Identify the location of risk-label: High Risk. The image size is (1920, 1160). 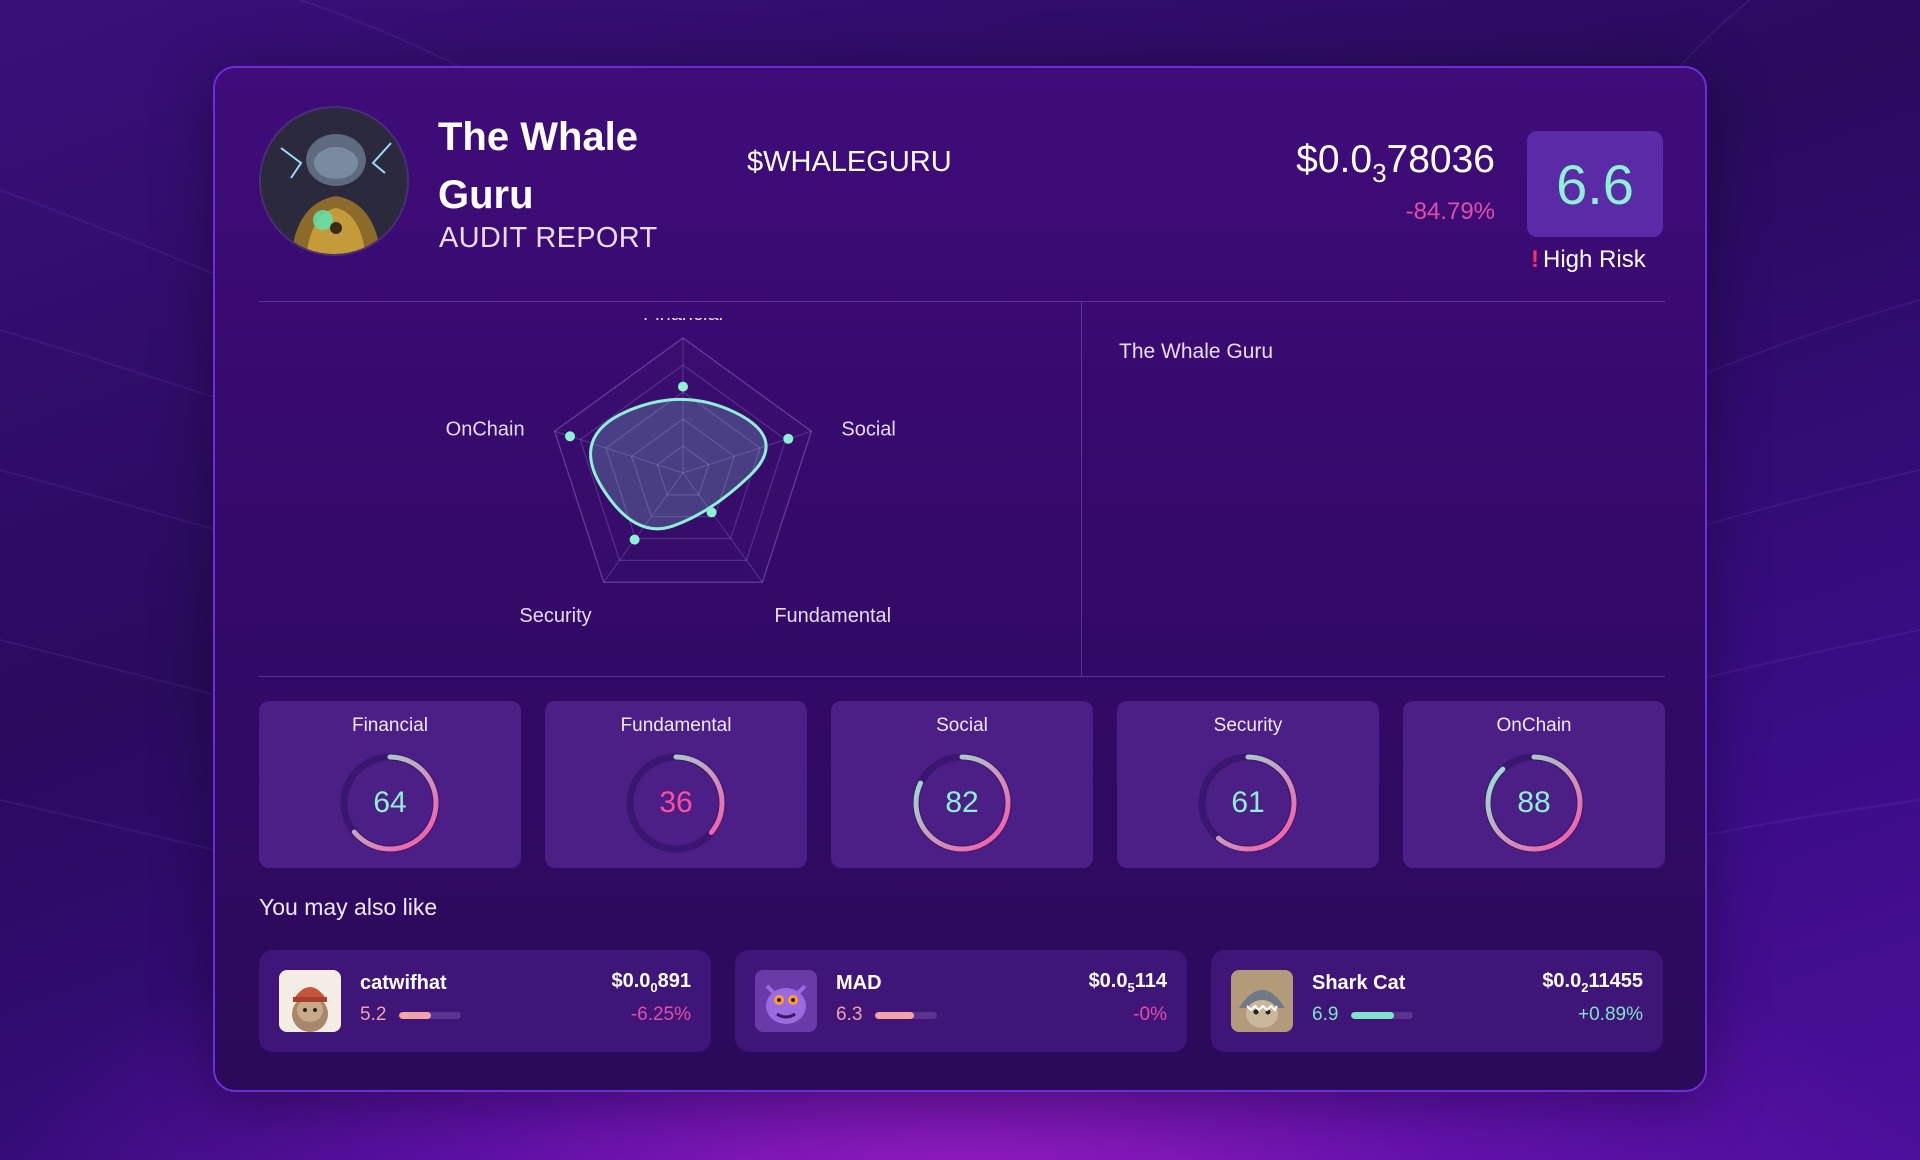
(1594, 259).